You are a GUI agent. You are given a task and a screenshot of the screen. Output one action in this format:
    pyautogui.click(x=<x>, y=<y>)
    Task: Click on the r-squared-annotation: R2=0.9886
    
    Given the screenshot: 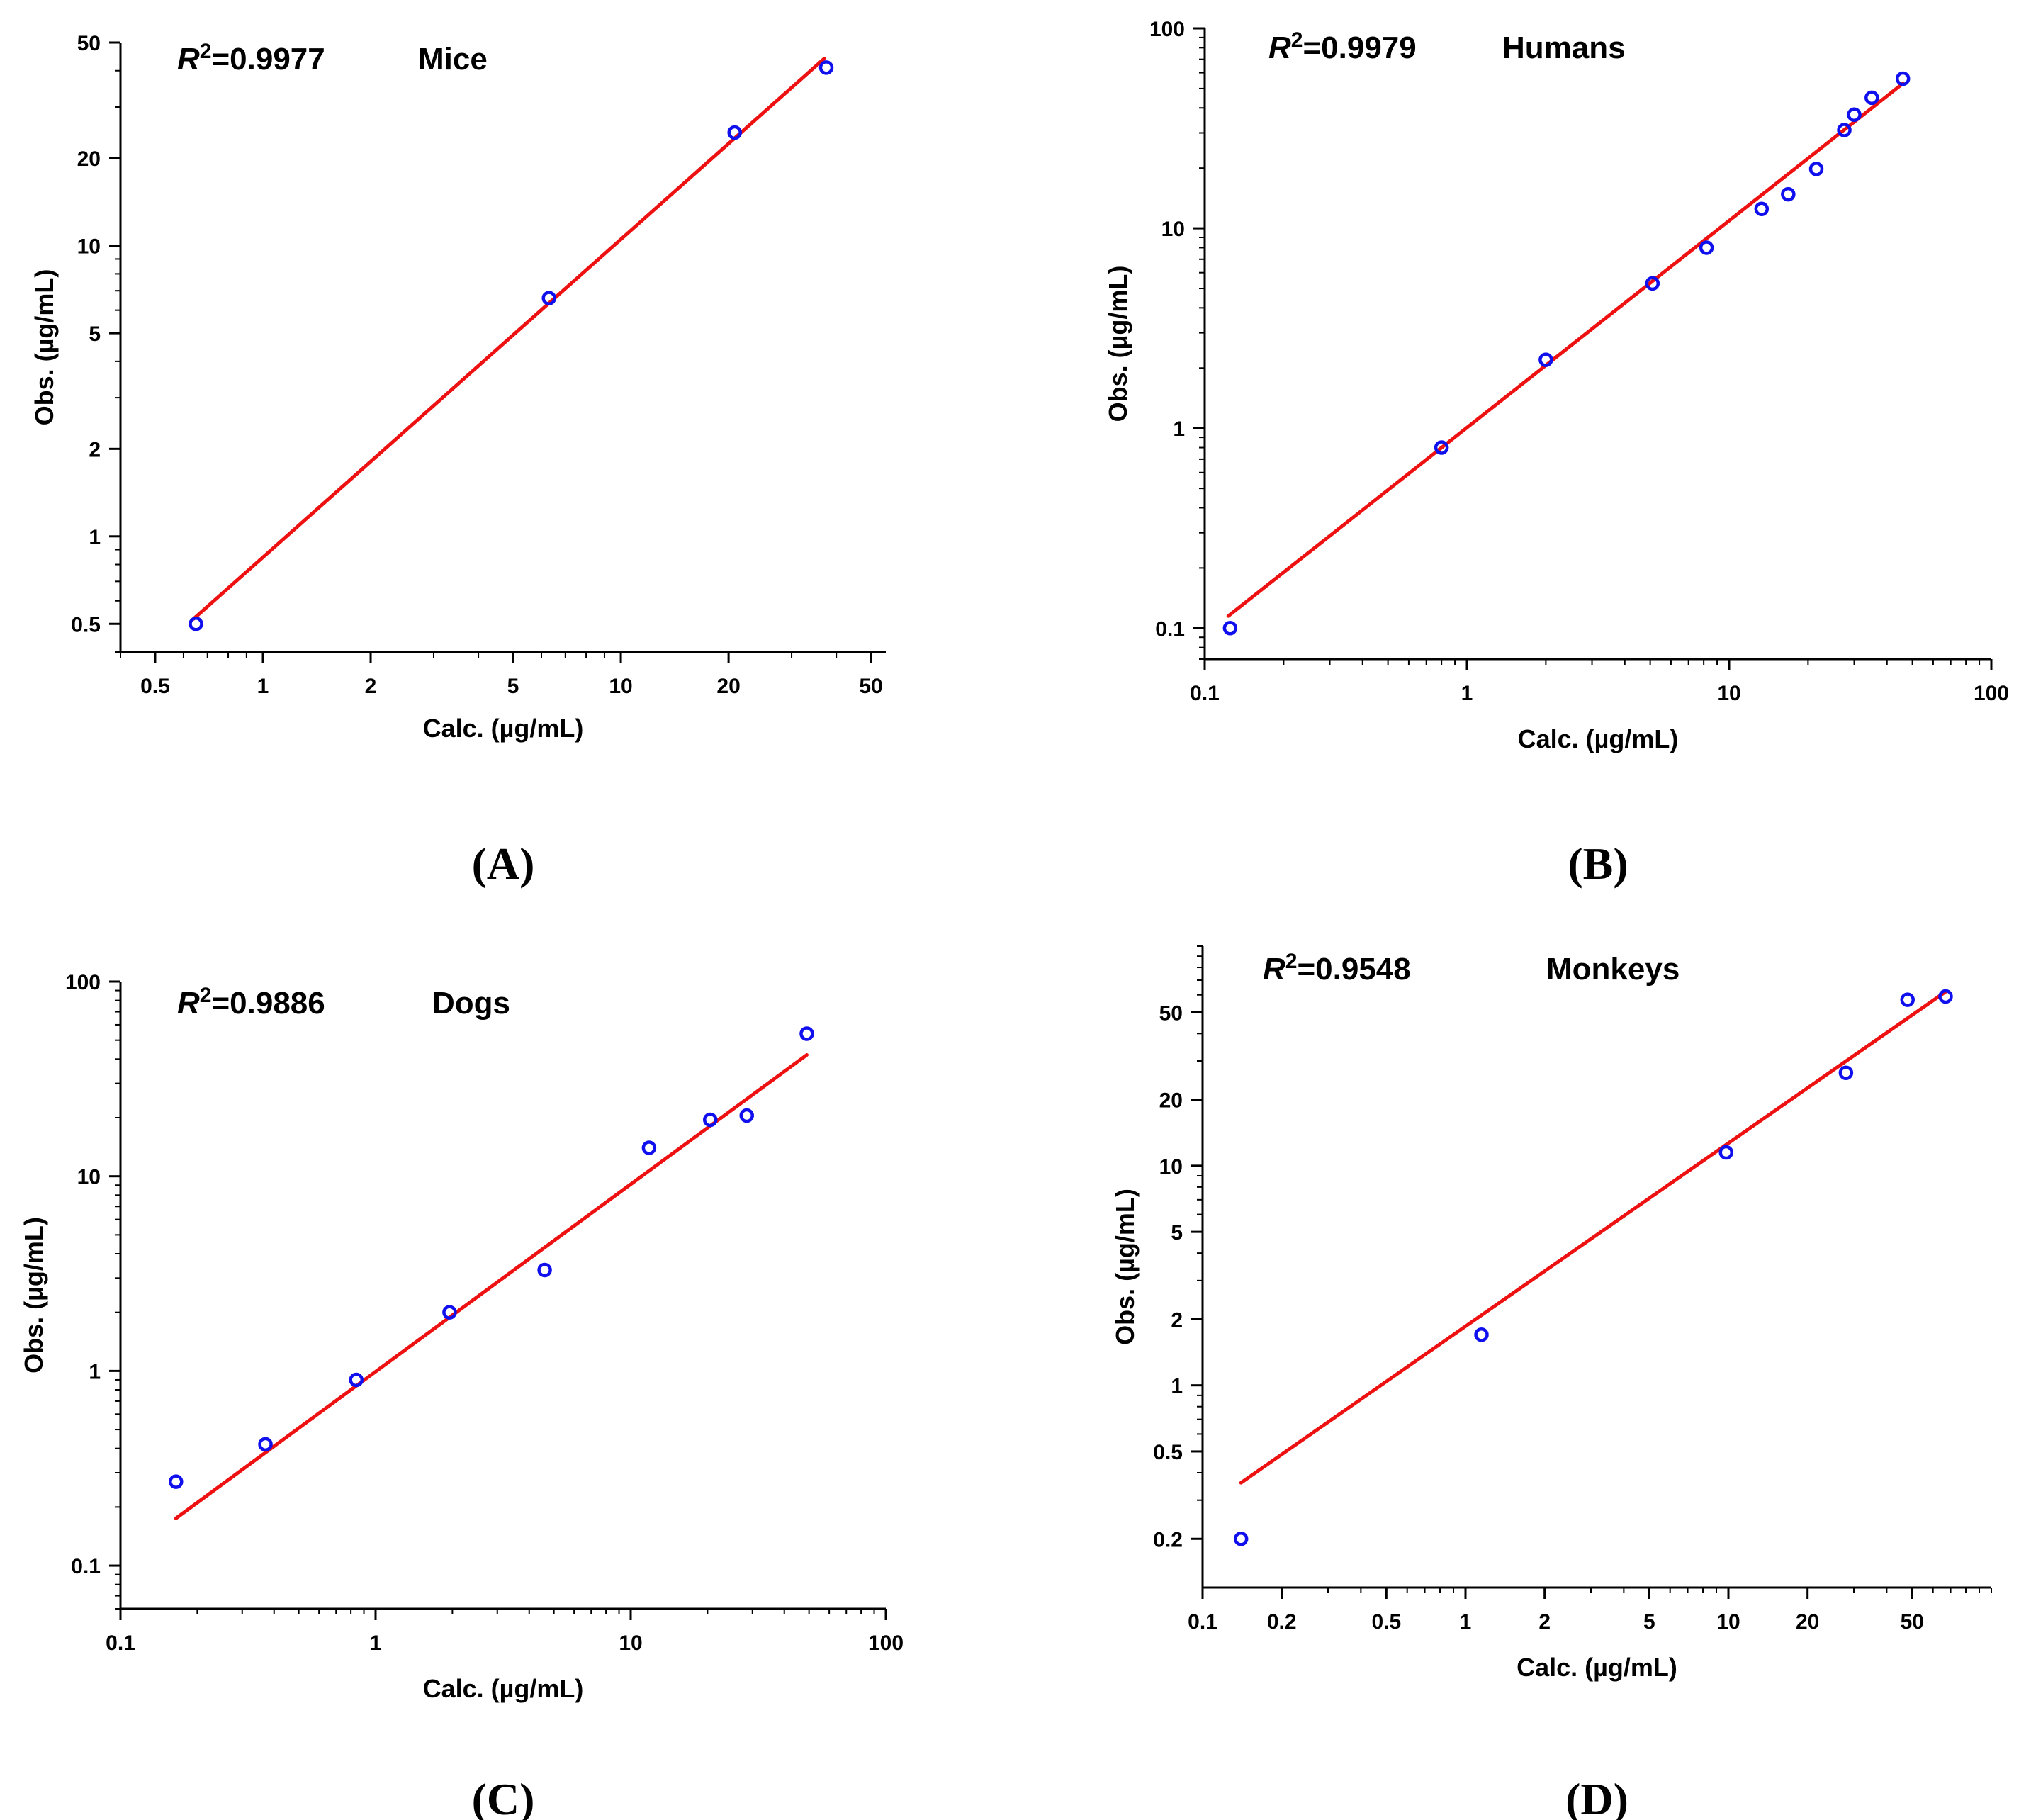 What is the action you would take?
    pyautogui.click(x=251, y=1002)
    